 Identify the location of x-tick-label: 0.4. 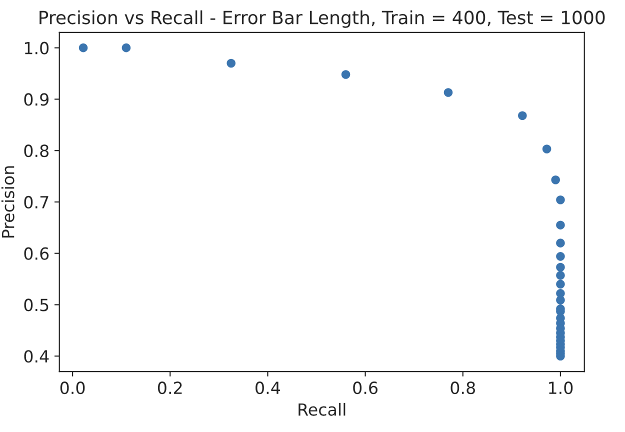
(268, 388).